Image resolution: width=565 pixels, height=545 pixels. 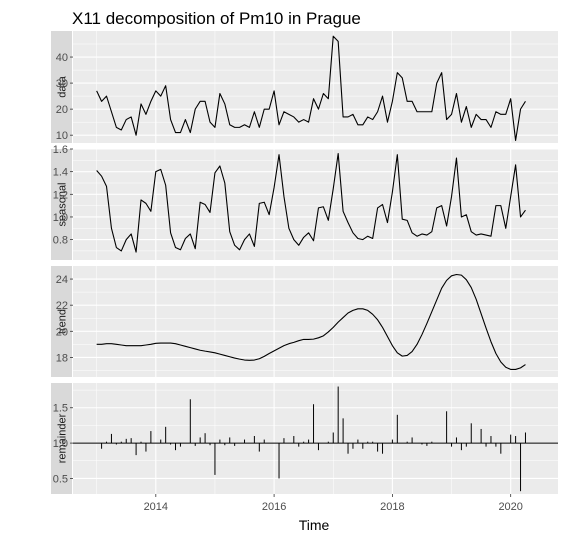 I want to click on y-tick-label: 40, so click(x=62, y=58).